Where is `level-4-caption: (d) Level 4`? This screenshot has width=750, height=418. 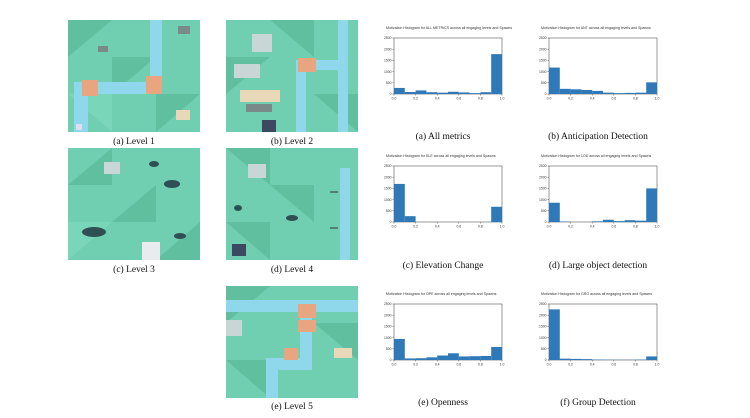 level-4-caption: (d) Level 4 is located at coordinates (292, 270).